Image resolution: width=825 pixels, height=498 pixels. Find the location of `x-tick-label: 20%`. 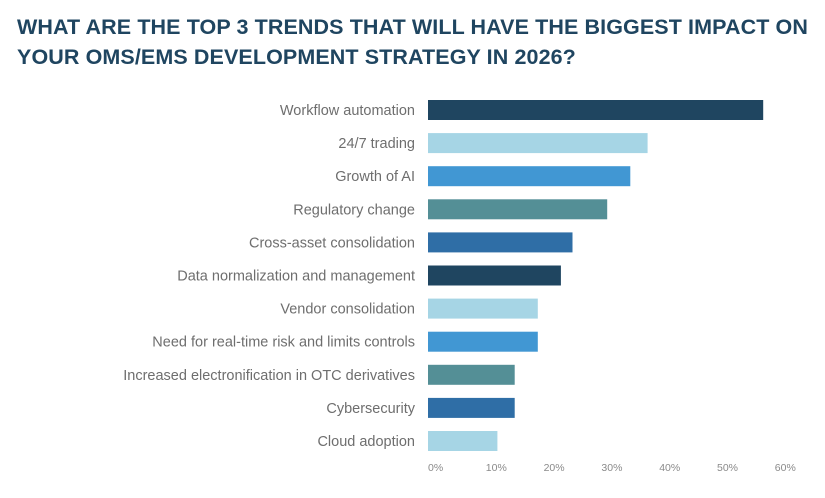

x-tick-label: 20% is located at coordinates (554, 468).